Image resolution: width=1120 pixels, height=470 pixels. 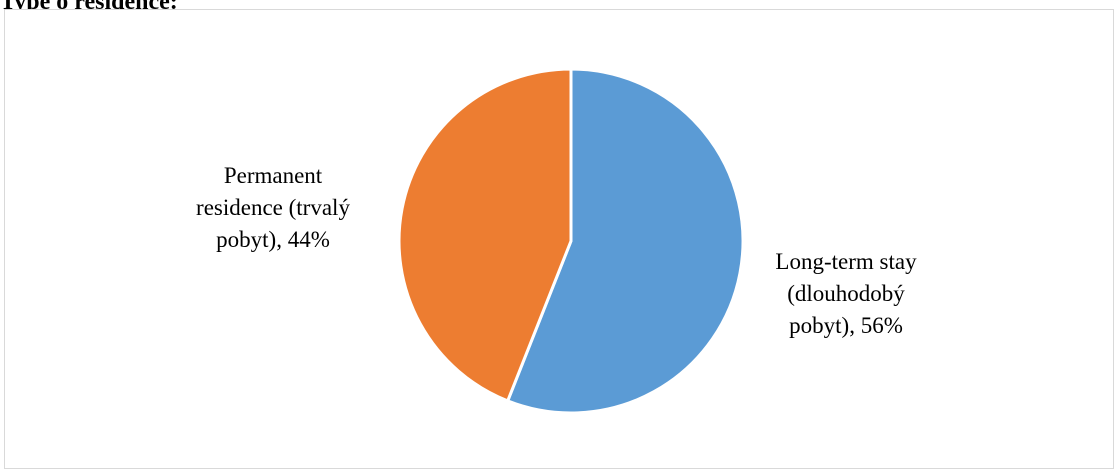 I want to click on slice-label-line: residence (trvalý, so click(x=273, y=207).